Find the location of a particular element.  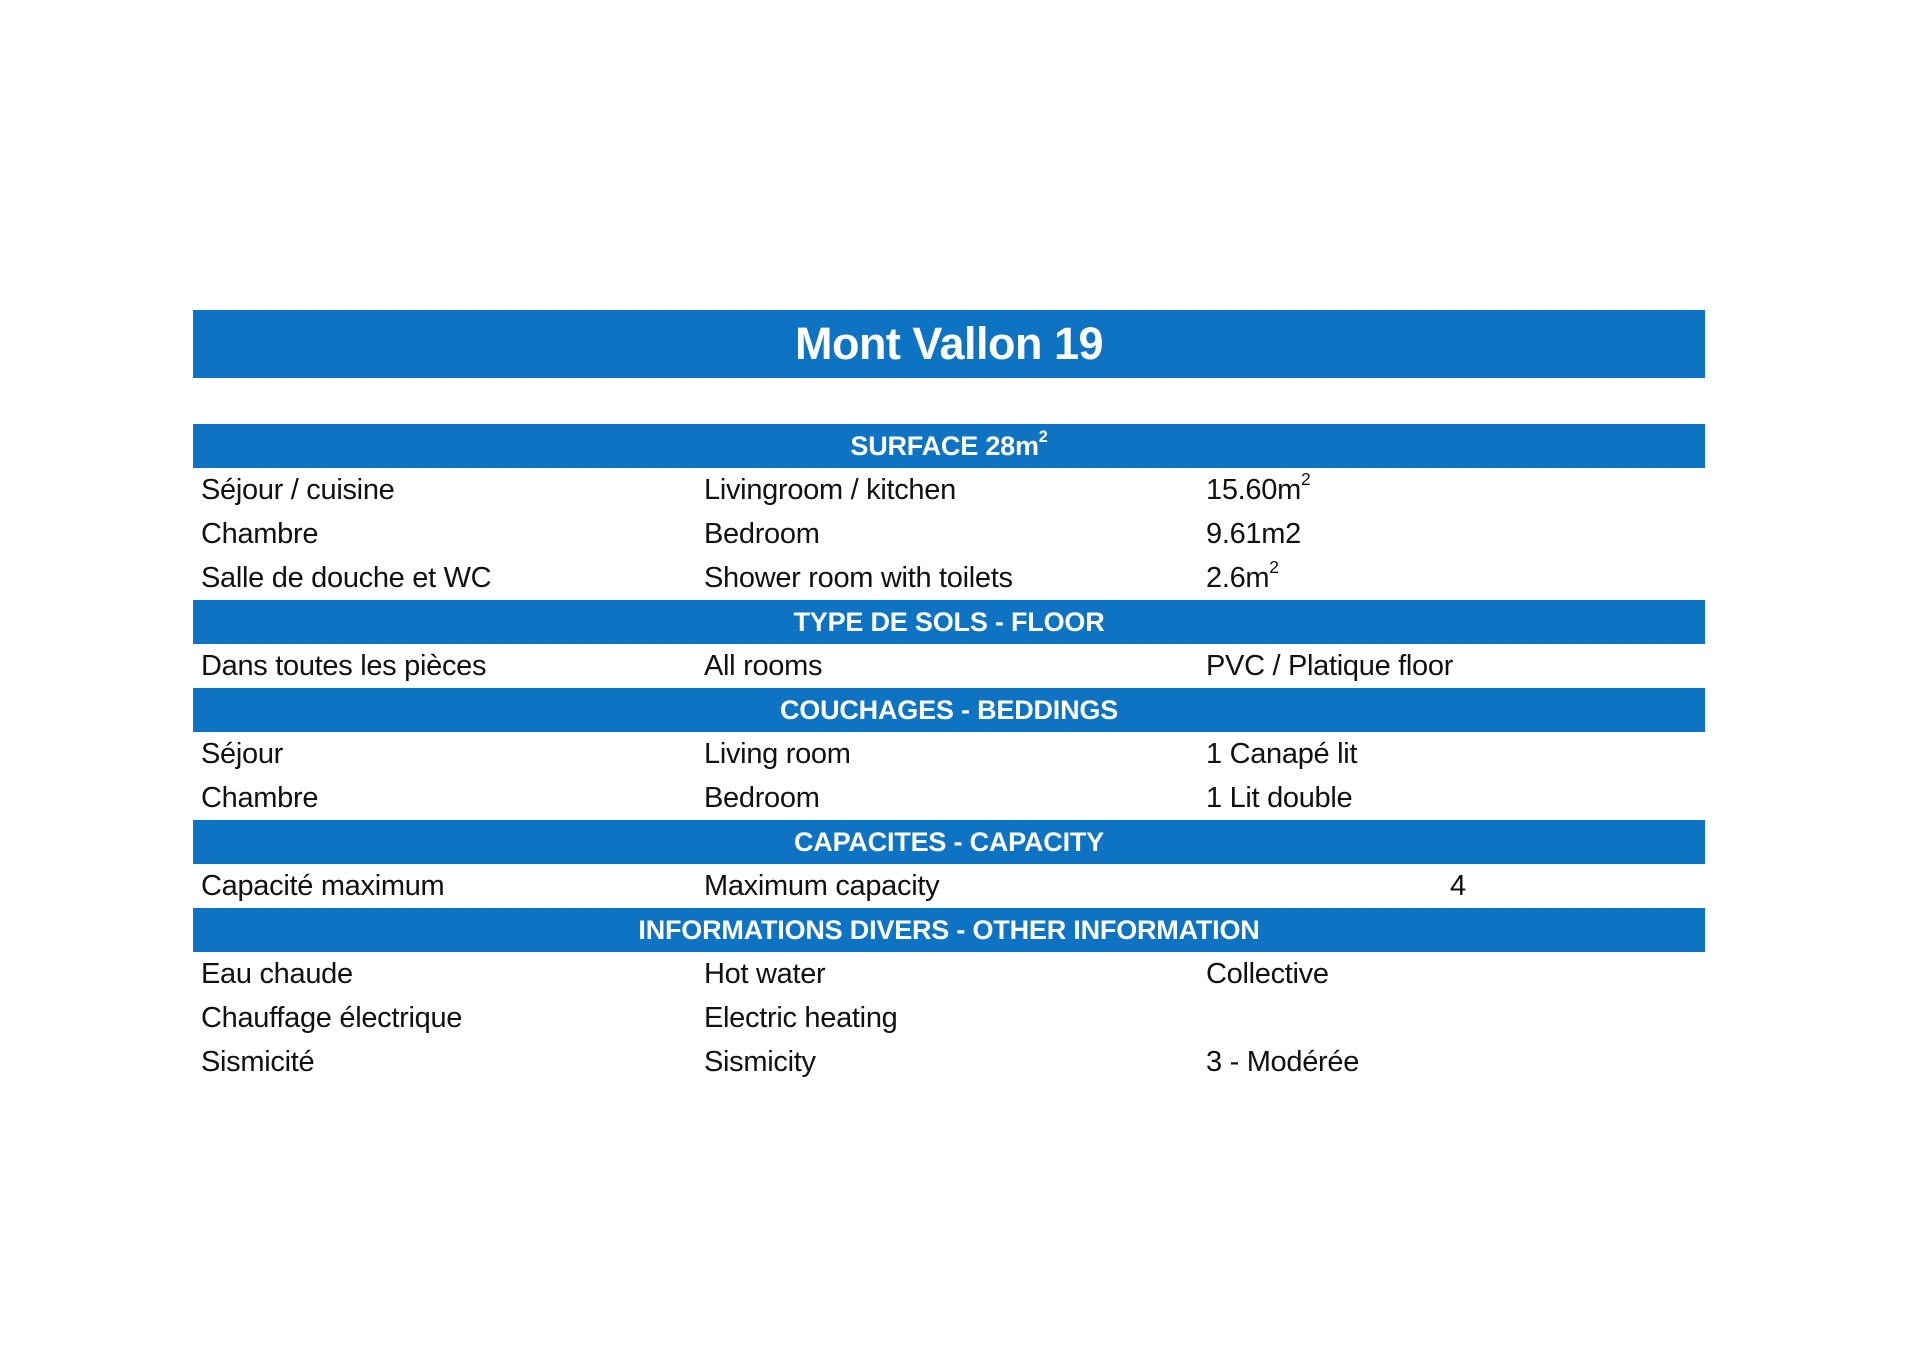

section-header-label: COUCHAGES - BEDDINGS is located at coordinates (949, 710).